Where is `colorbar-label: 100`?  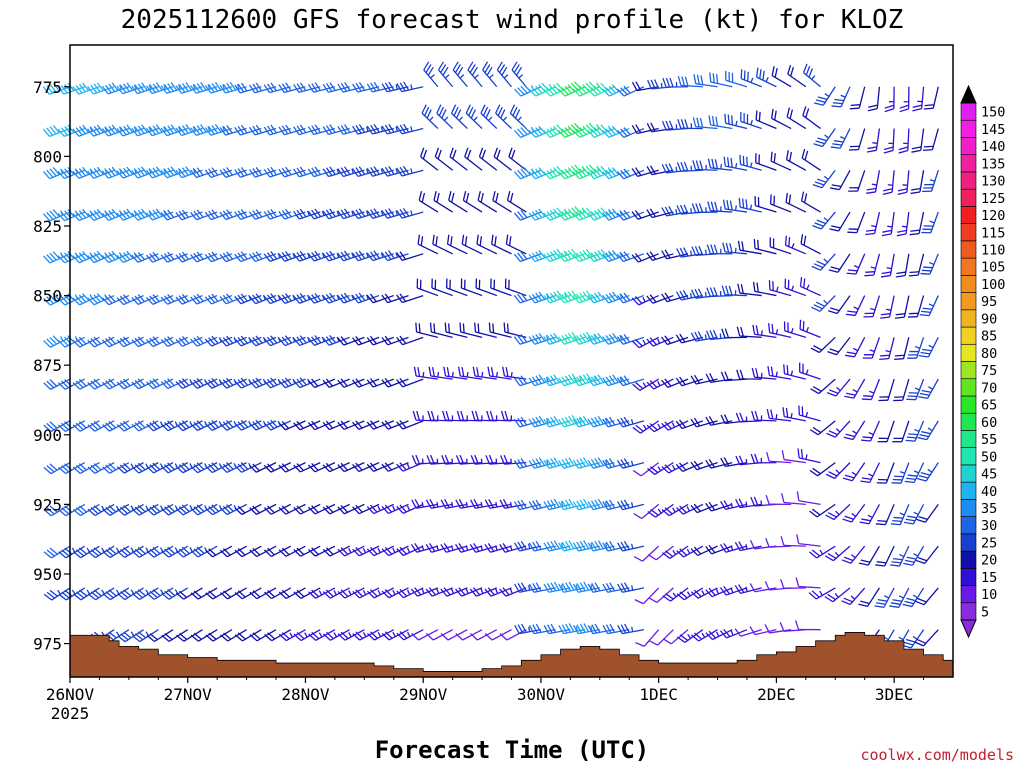
colorbar-label: 100 is located at coordinates (993, 285).